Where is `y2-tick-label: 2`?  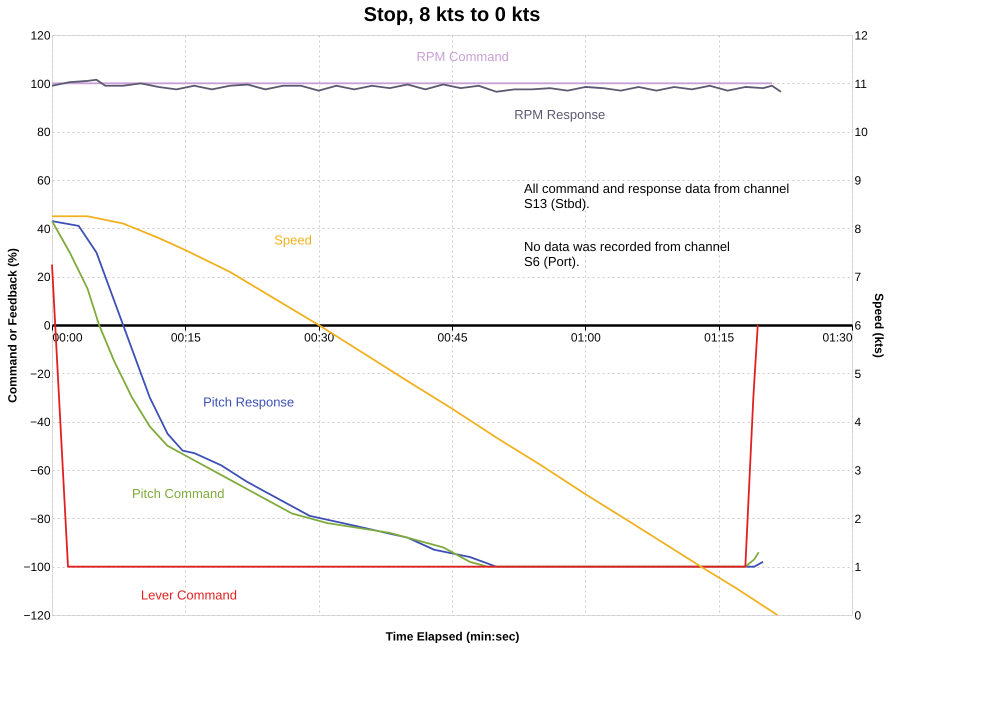
y2-tick-label: 2 is located at coordinates (858, 519).